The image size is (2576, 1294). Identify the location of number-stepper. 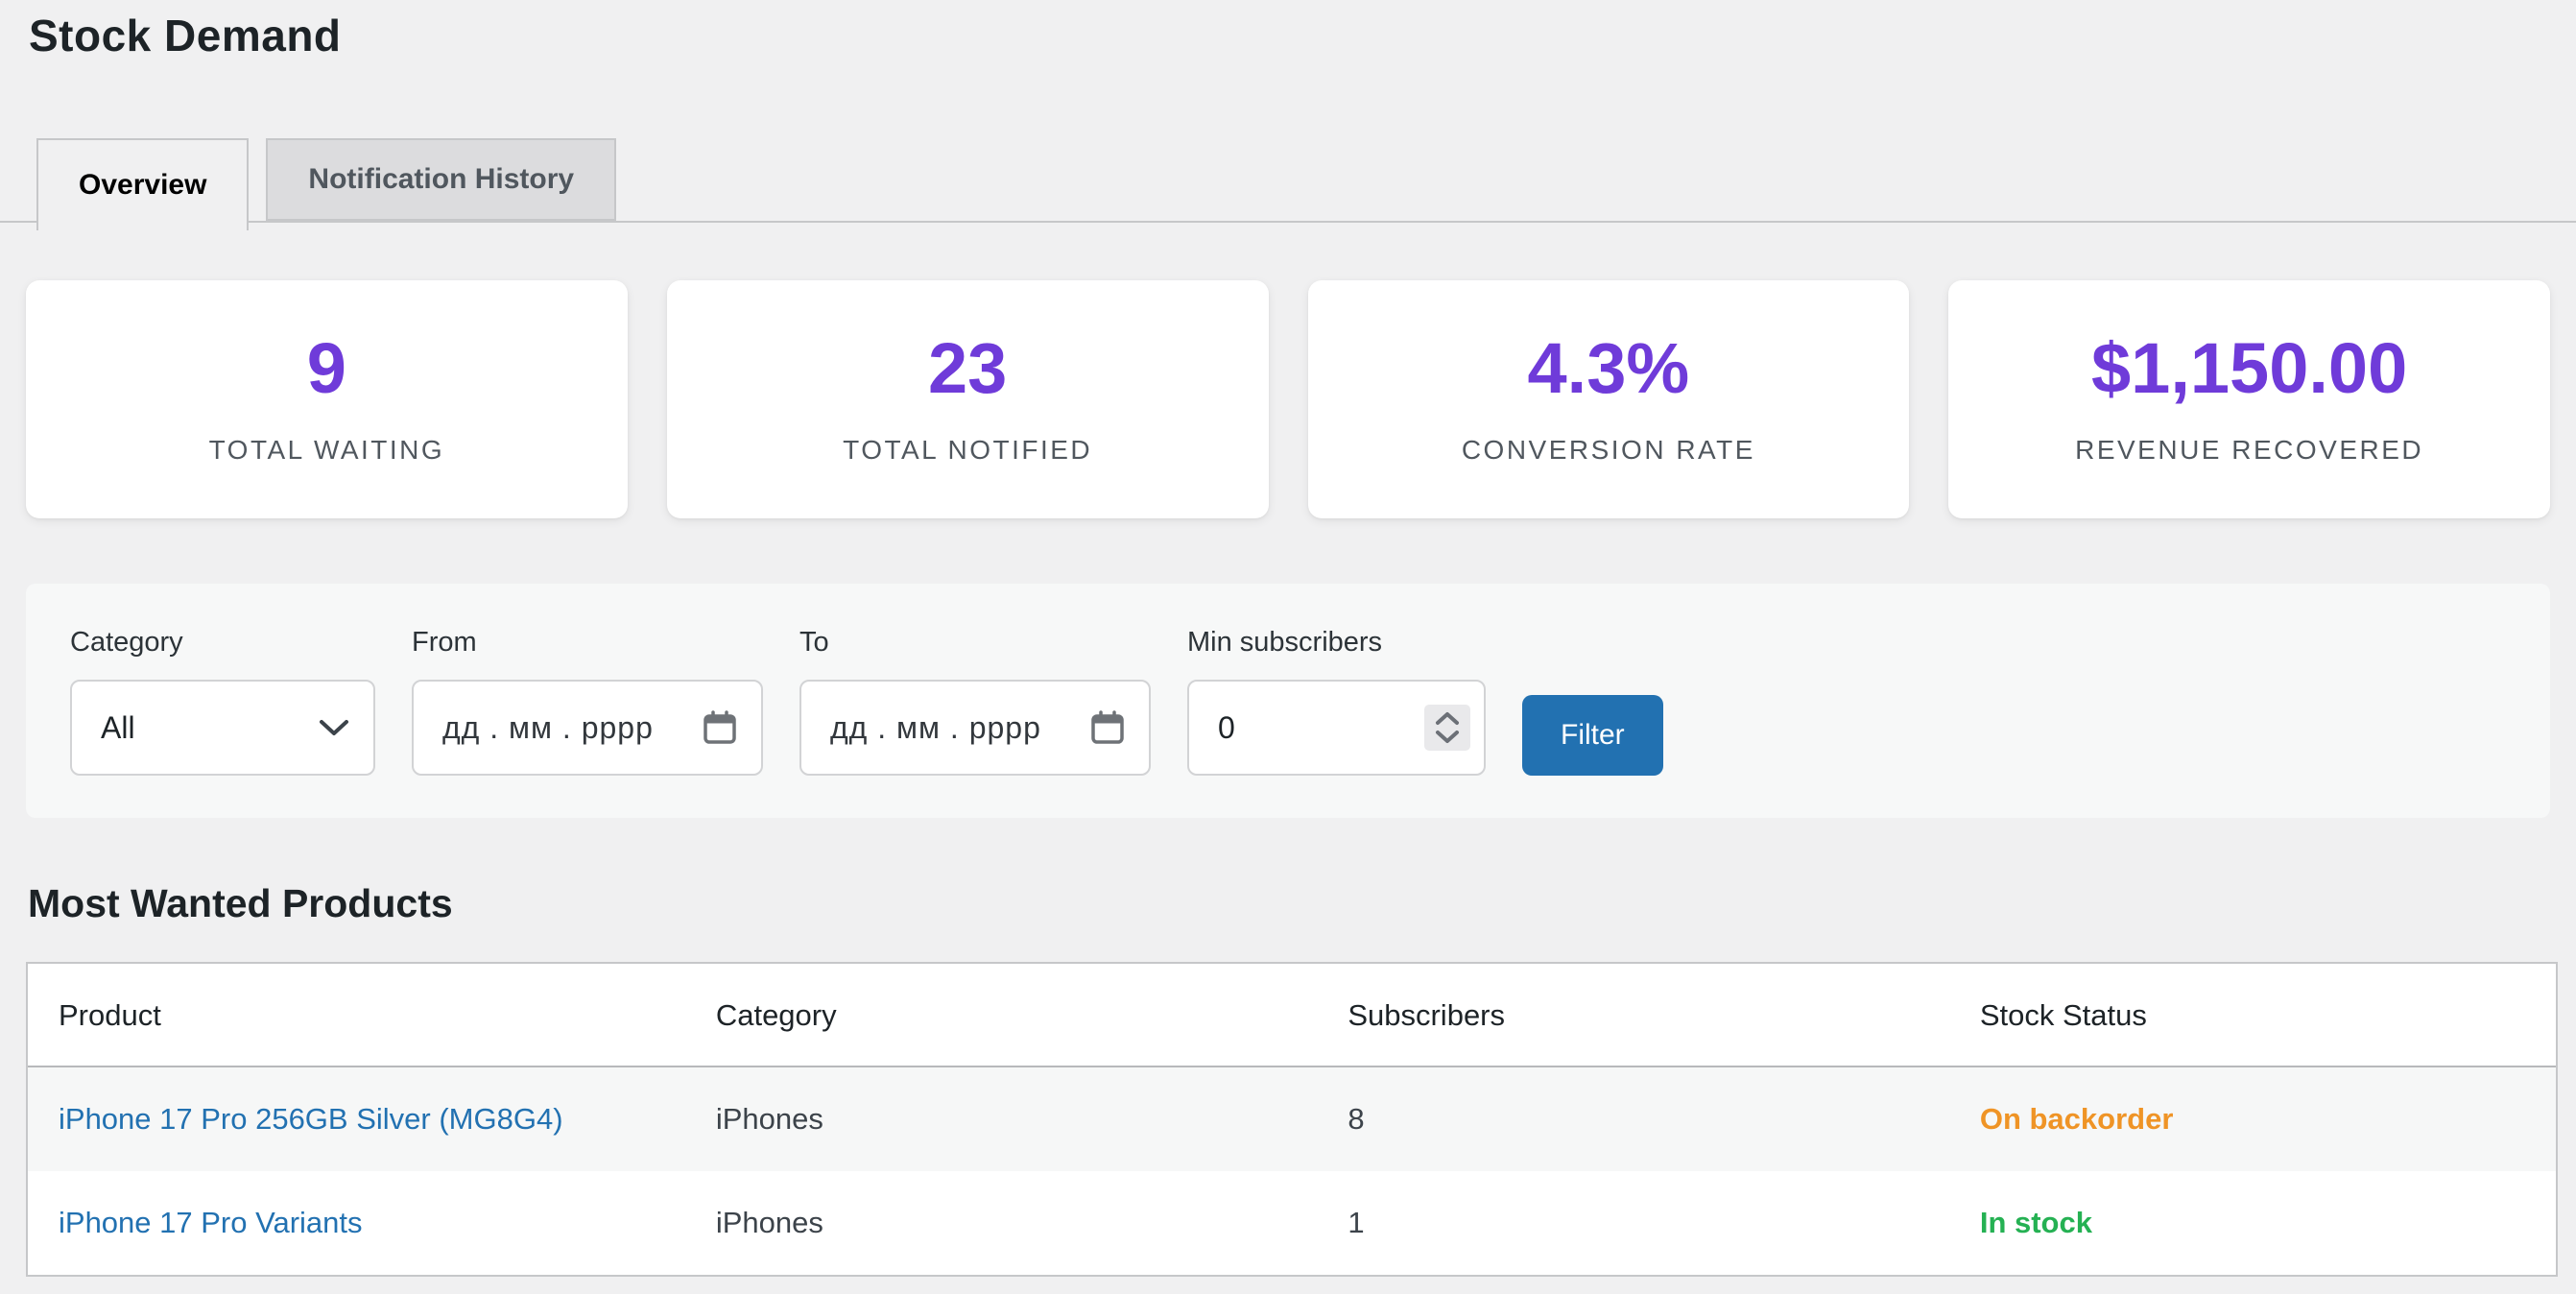
(1447, 728).